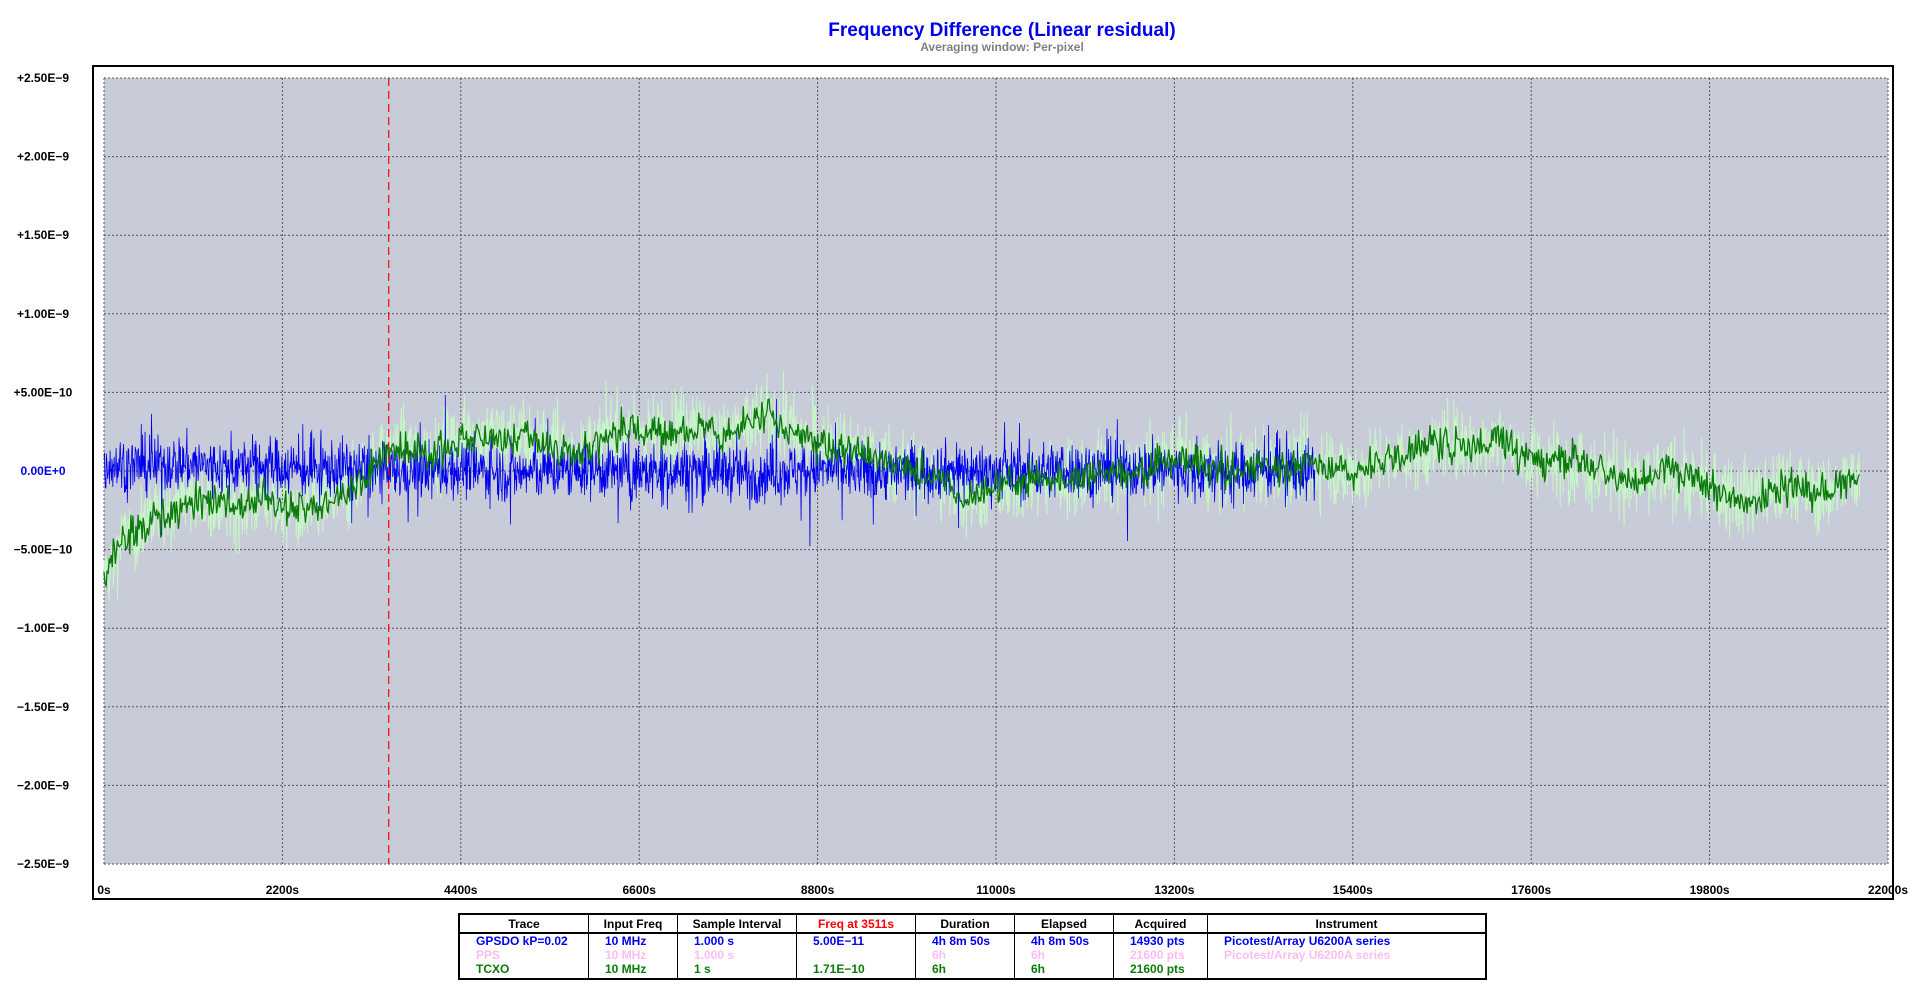 The height and width of the screenshot is (1007, 1920). Describe the element at coordinates (1001, 30) in the screenshot. I see `chart-title: Frequency Difference (Linear residual)` at that location.